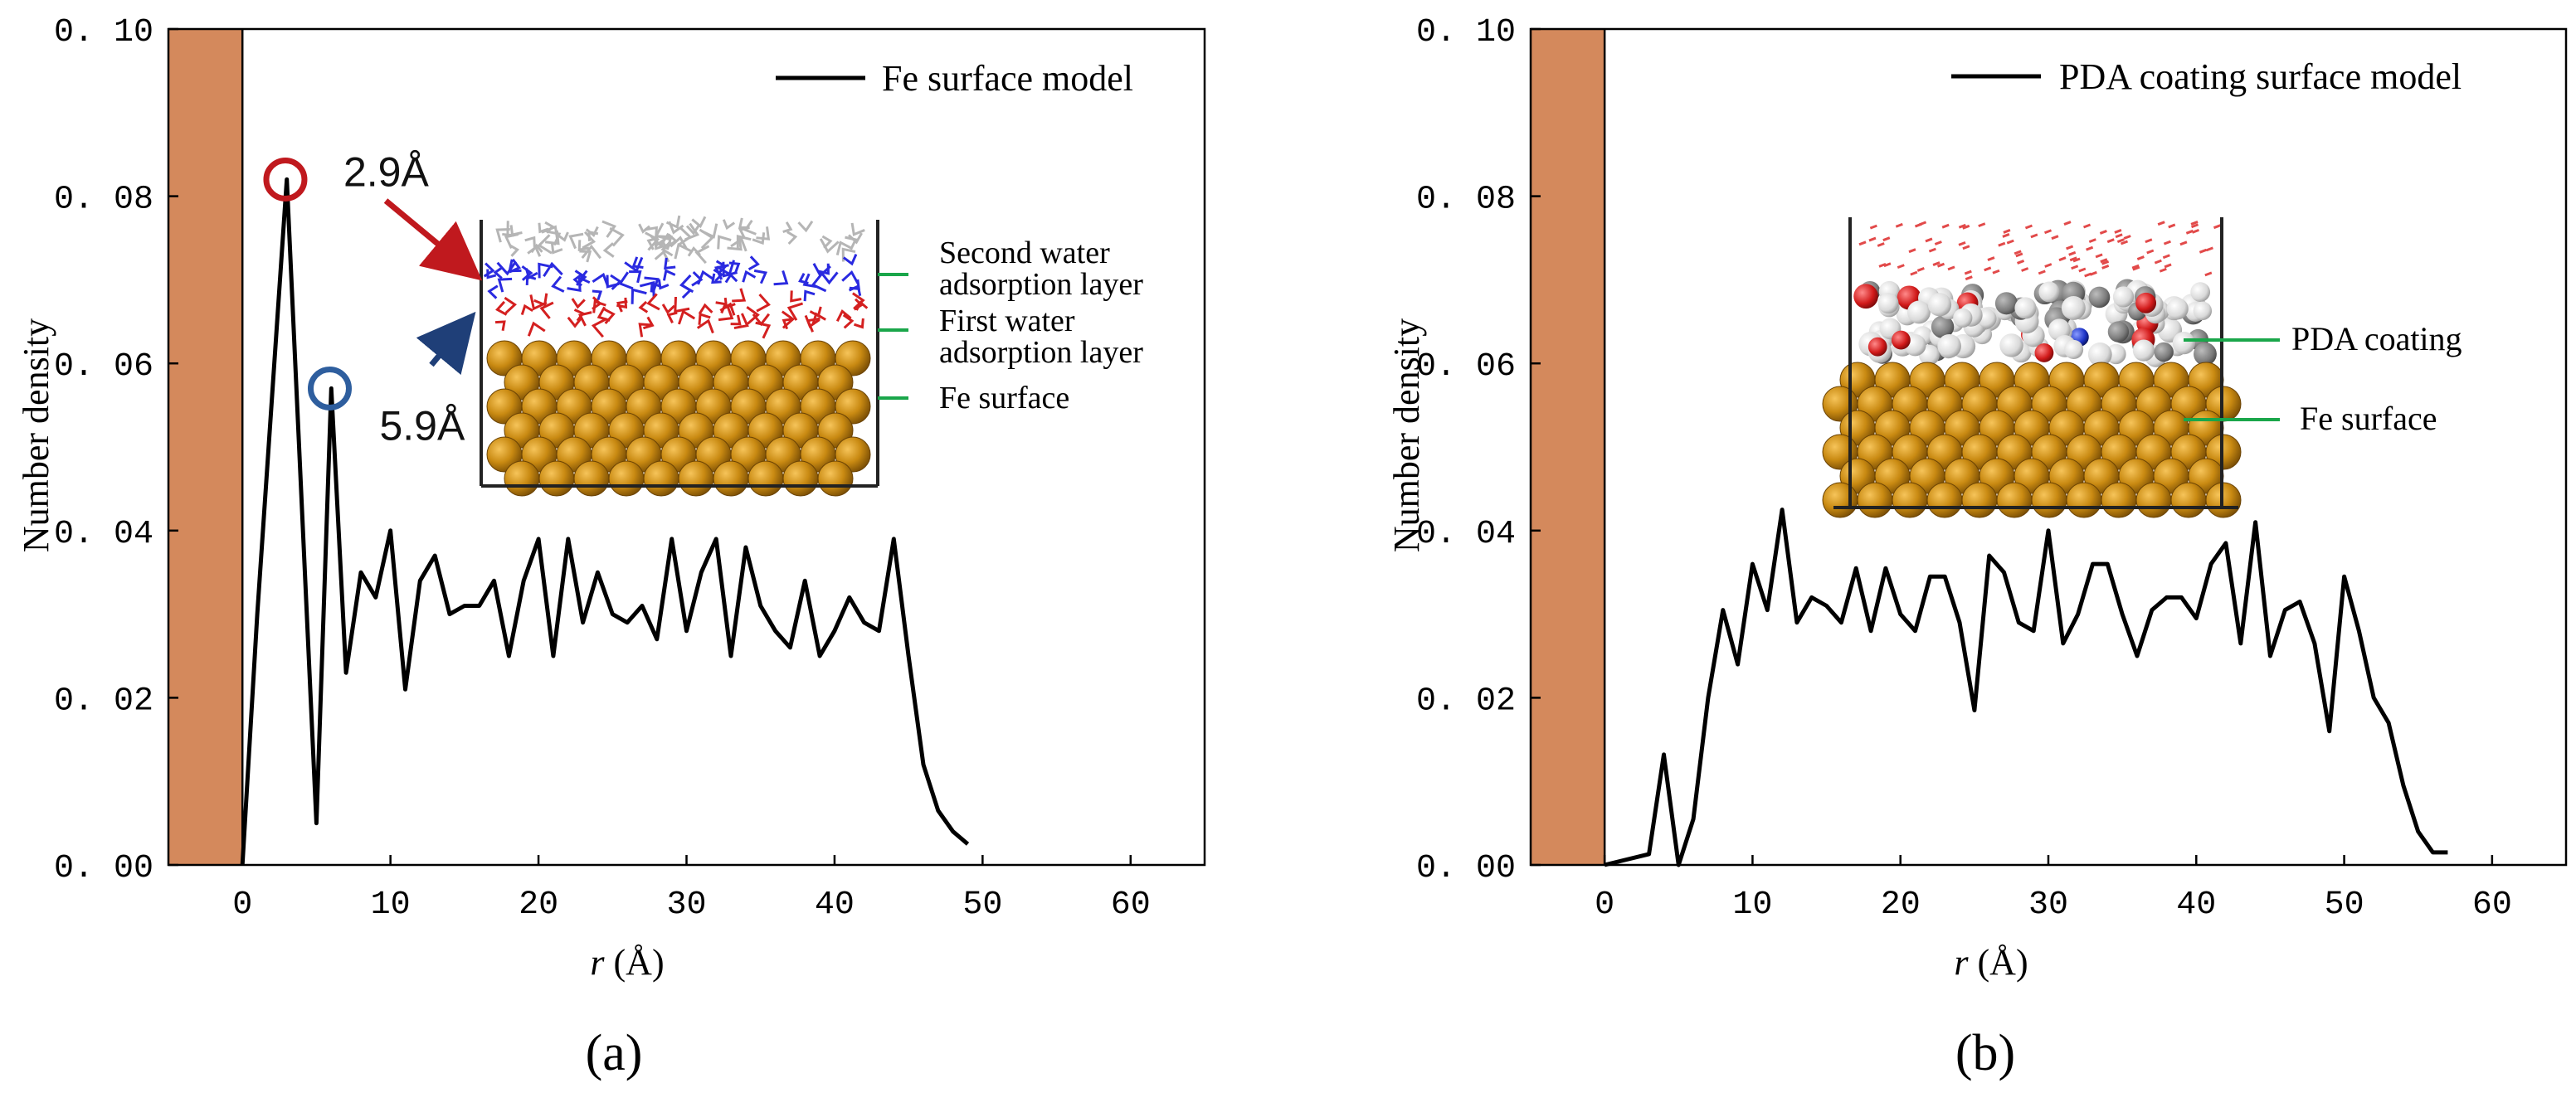  I want to click on oxygen-atom, so click(2044, 353).